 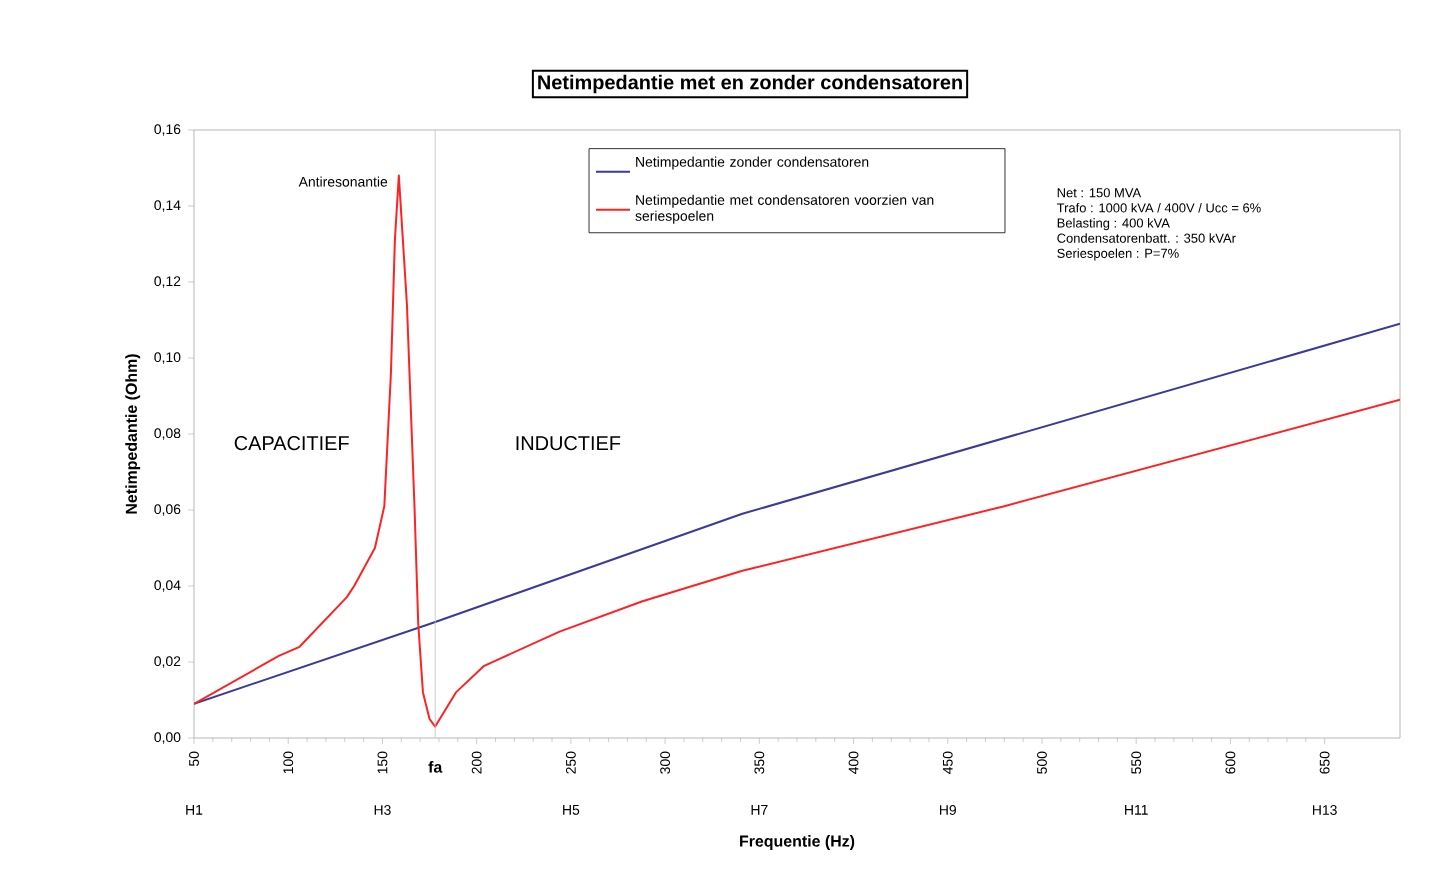 What do you see at coordinates (568, 443) in the screenshot?
I see `annotation: INDUCTIEF` at bounding box center [568, 443].